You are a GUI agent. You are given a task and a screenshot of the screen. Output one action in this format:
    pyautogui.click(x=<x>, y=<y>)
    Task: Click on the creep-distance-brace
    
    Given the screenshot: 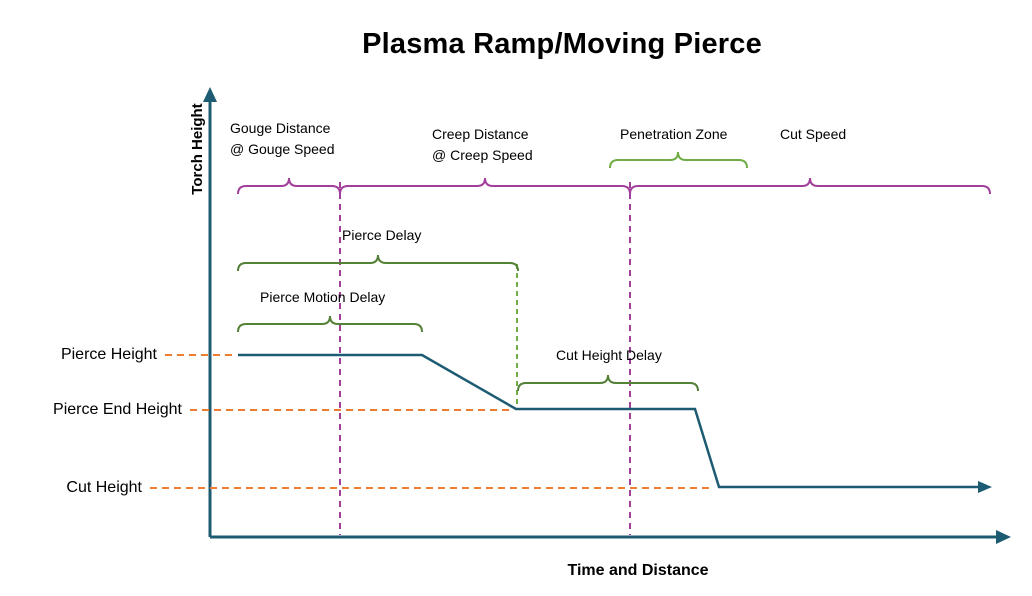 What is the action you would take?
    pyautogui.click(x=485, y=186)
    